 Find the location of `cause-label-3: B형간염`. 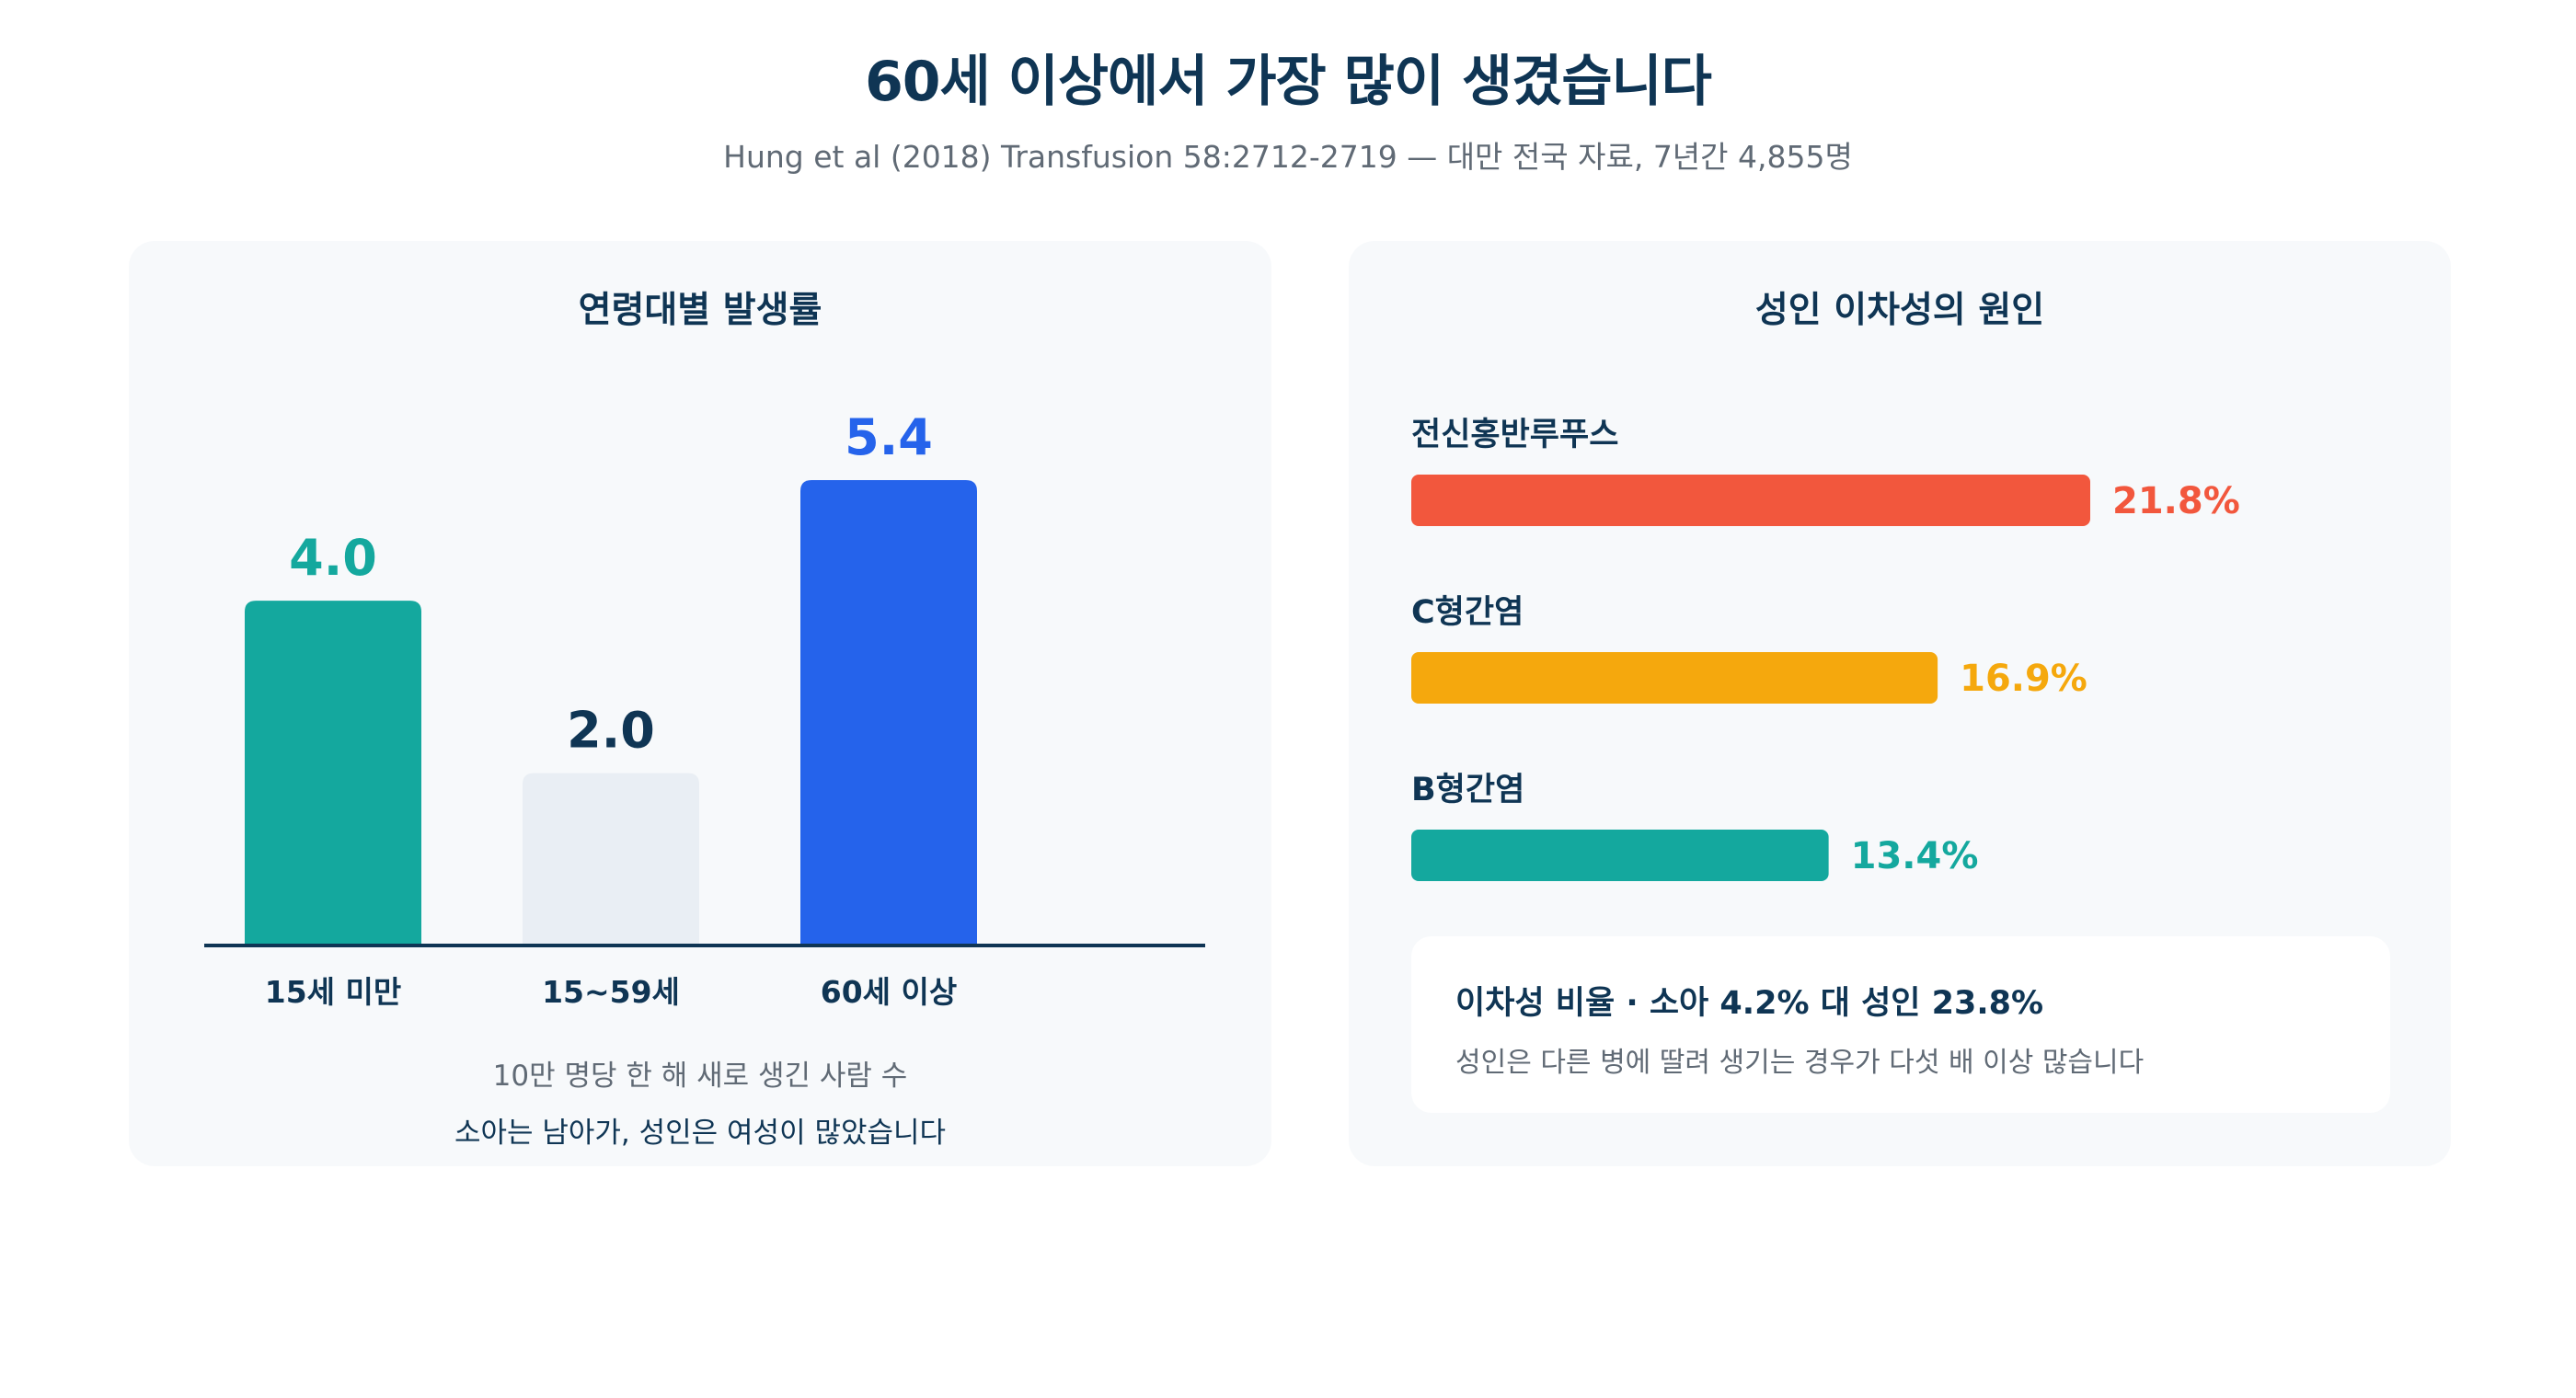

cause-label-3: B형간염 is located at coordinates (1467, 790).